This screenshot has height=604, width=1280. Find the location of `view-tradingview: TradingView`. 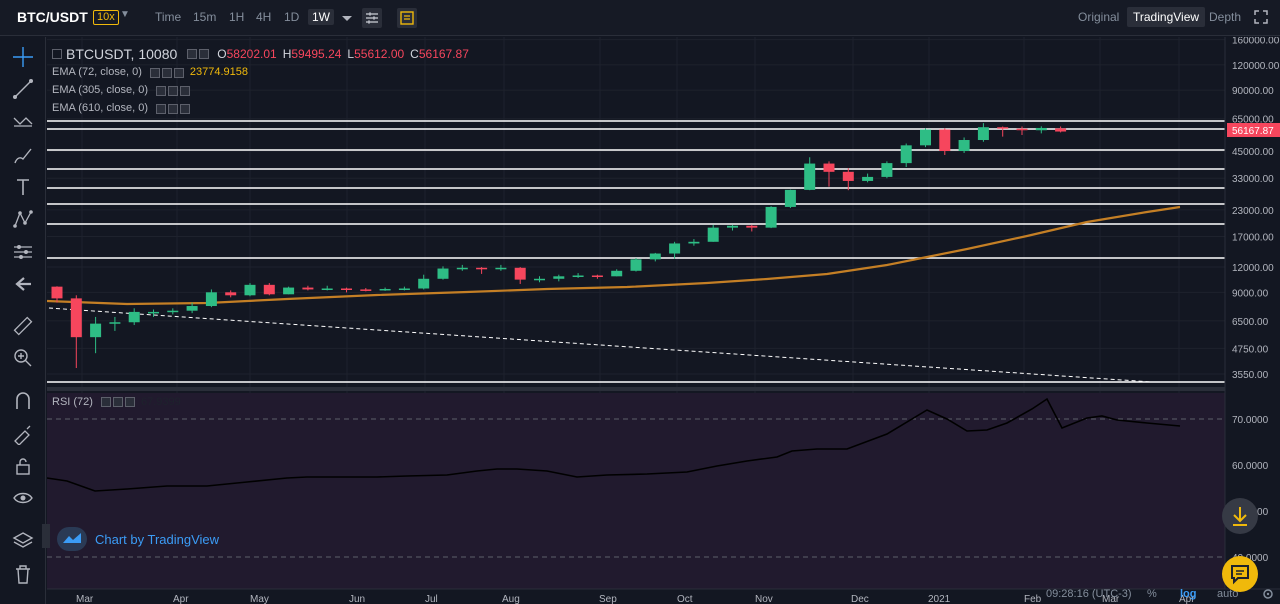

view-tradingview: TradingView is located at coordinates (1166, 17).